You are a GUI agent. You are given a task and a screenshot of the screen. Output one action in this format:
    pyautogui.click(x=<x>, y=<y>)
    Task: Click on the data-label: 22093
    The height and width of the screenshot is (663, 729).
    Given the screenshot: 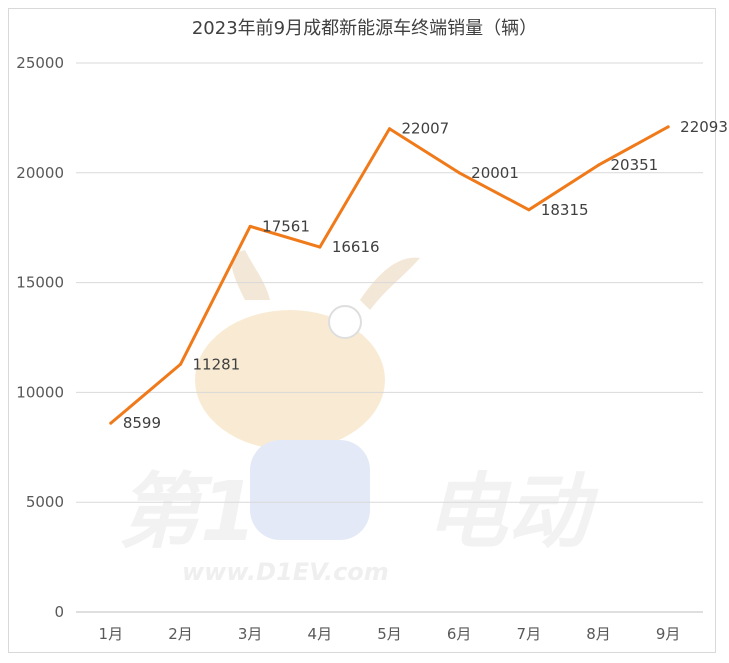 What is the action you would take?
    pyautogui.click(x=704, y=127)
    